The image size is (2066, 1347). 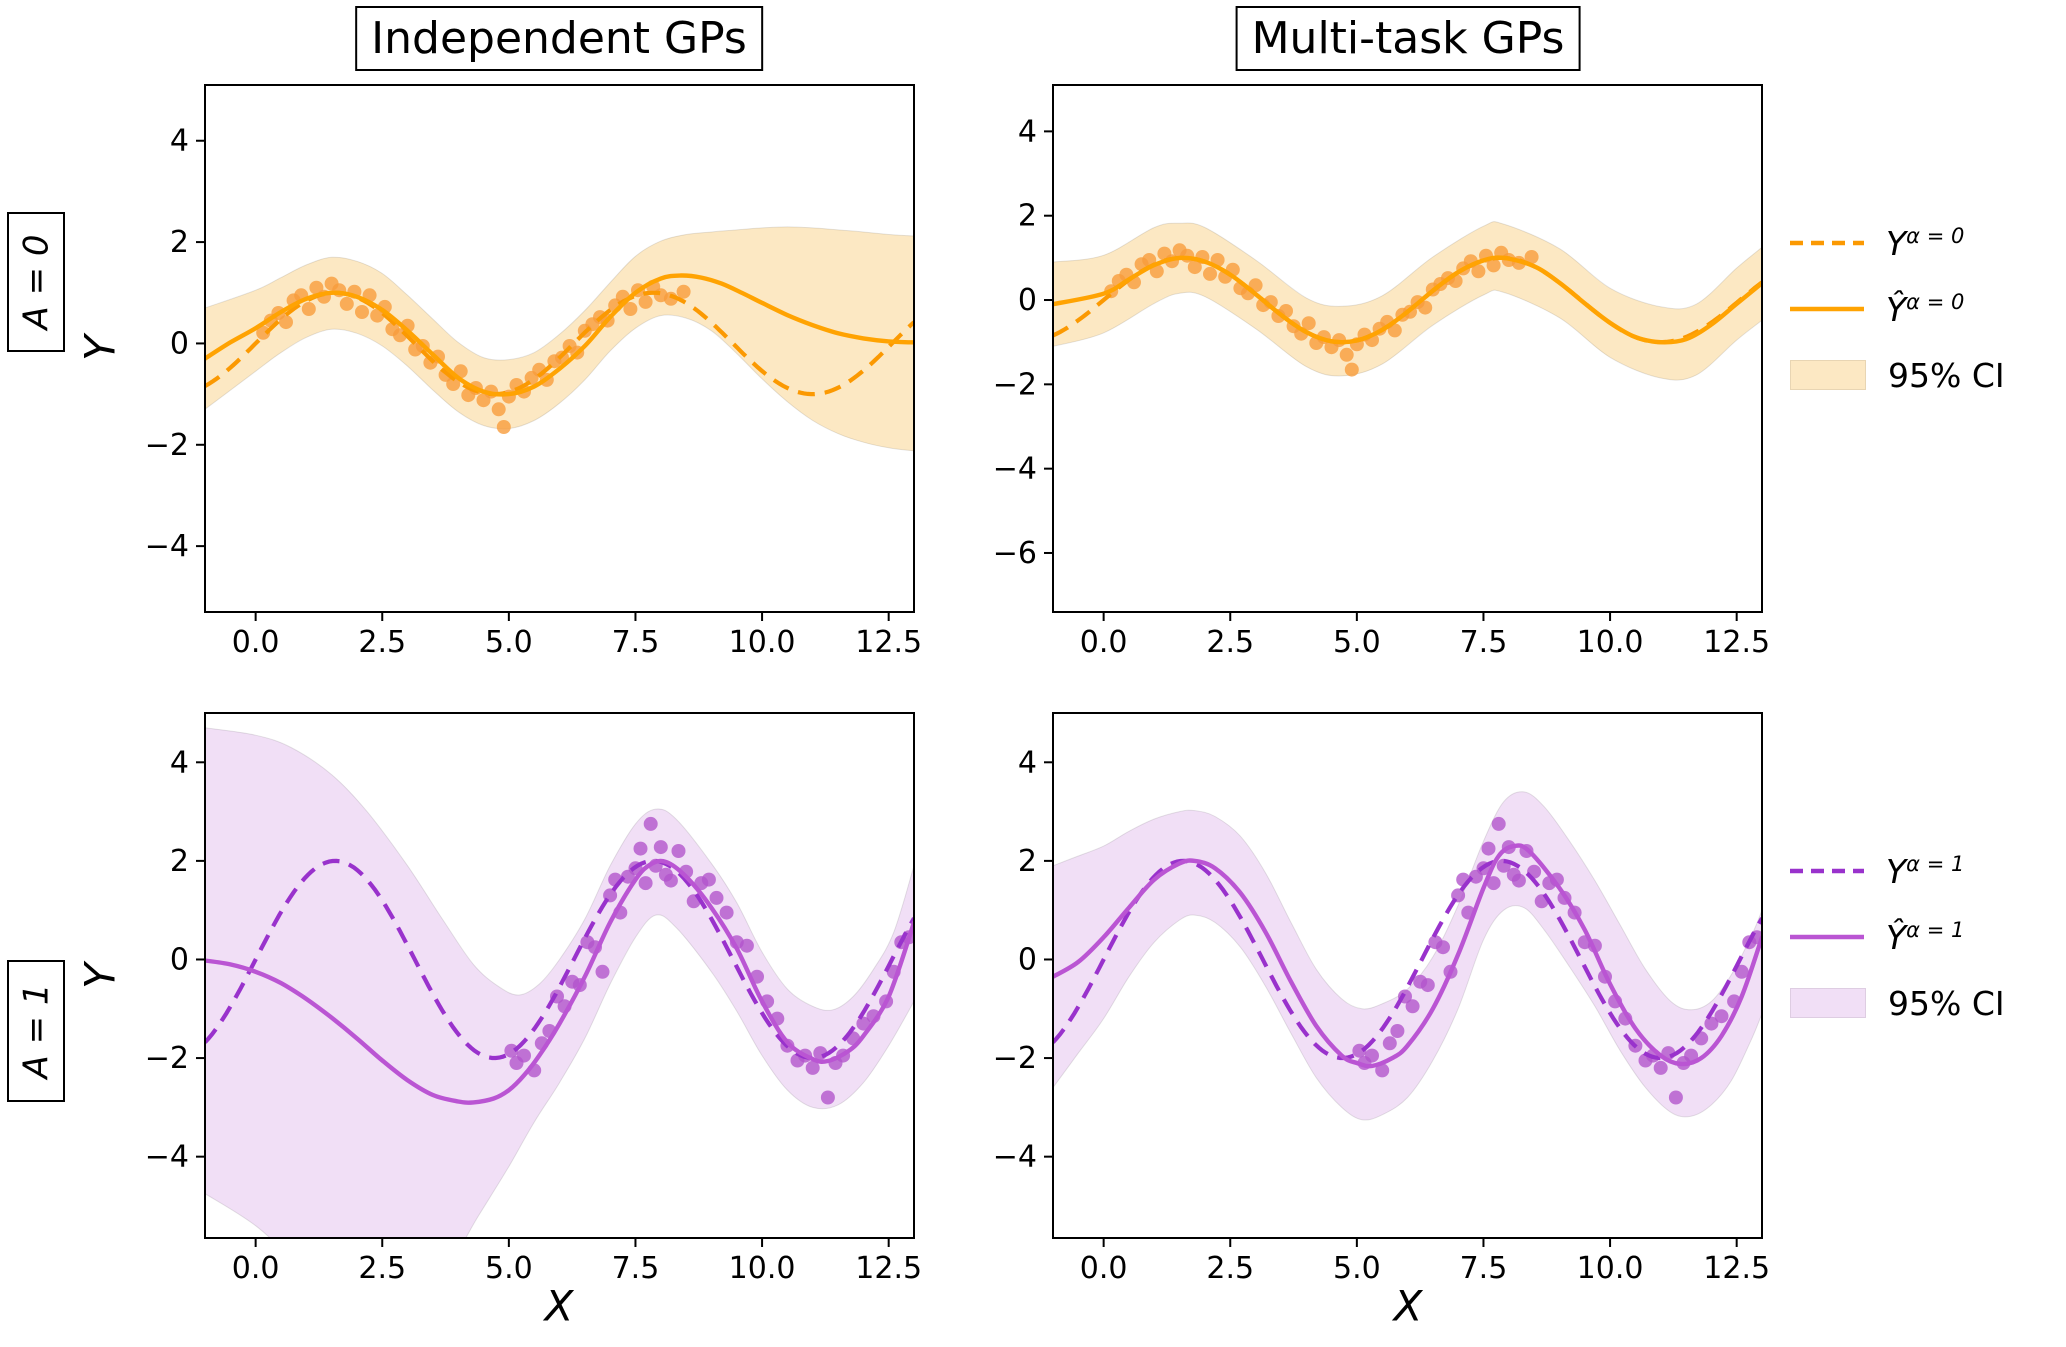 What do you see at coordinates (36, 282) in the screenshot?
I see `row-label-a0: A = 0` at bounding box center [36, 282].